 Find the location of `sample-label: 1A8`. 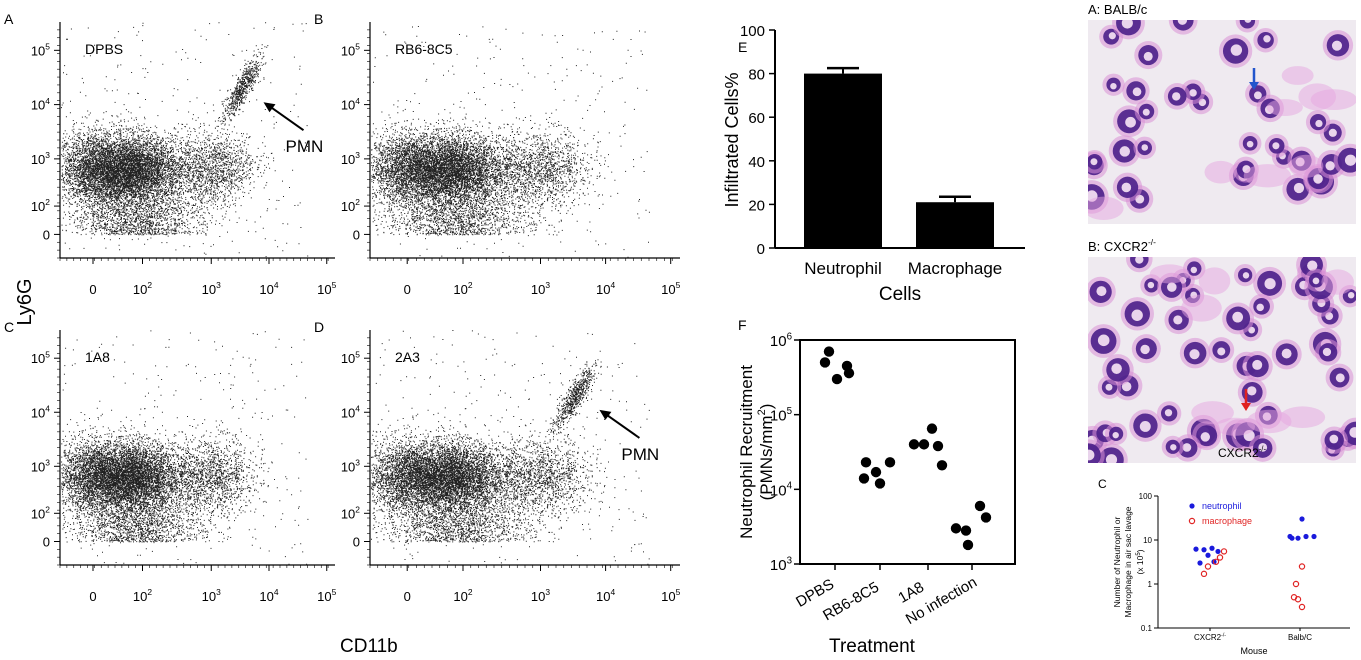

sample-label: 1A8 is located at coordinates (97, 357).